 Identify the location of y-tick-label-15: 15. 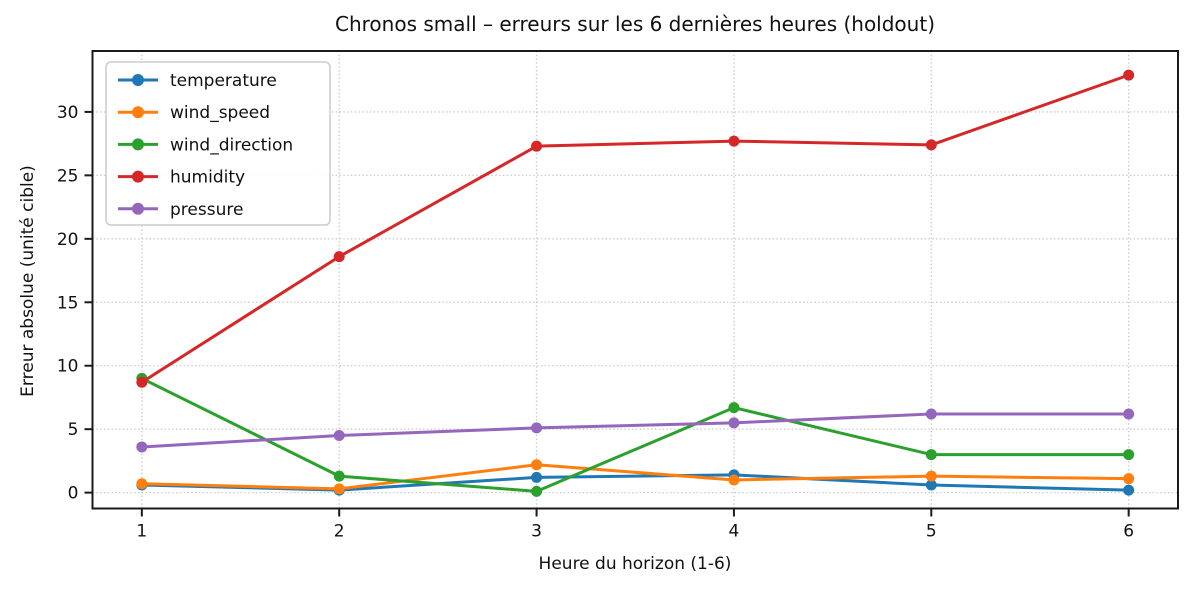
(68, 303).